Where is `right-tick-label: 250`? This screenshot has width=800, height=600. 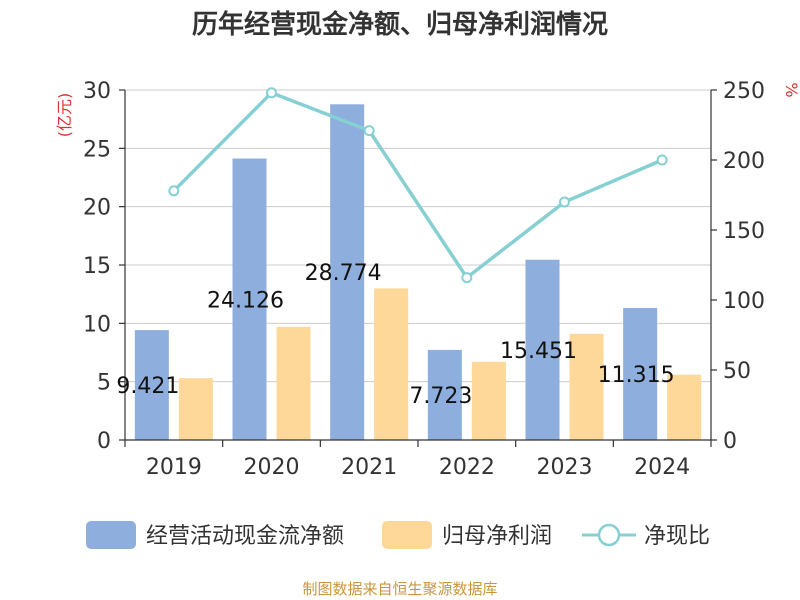
right-tick-label: 250 is located at coordinates (744, 91).